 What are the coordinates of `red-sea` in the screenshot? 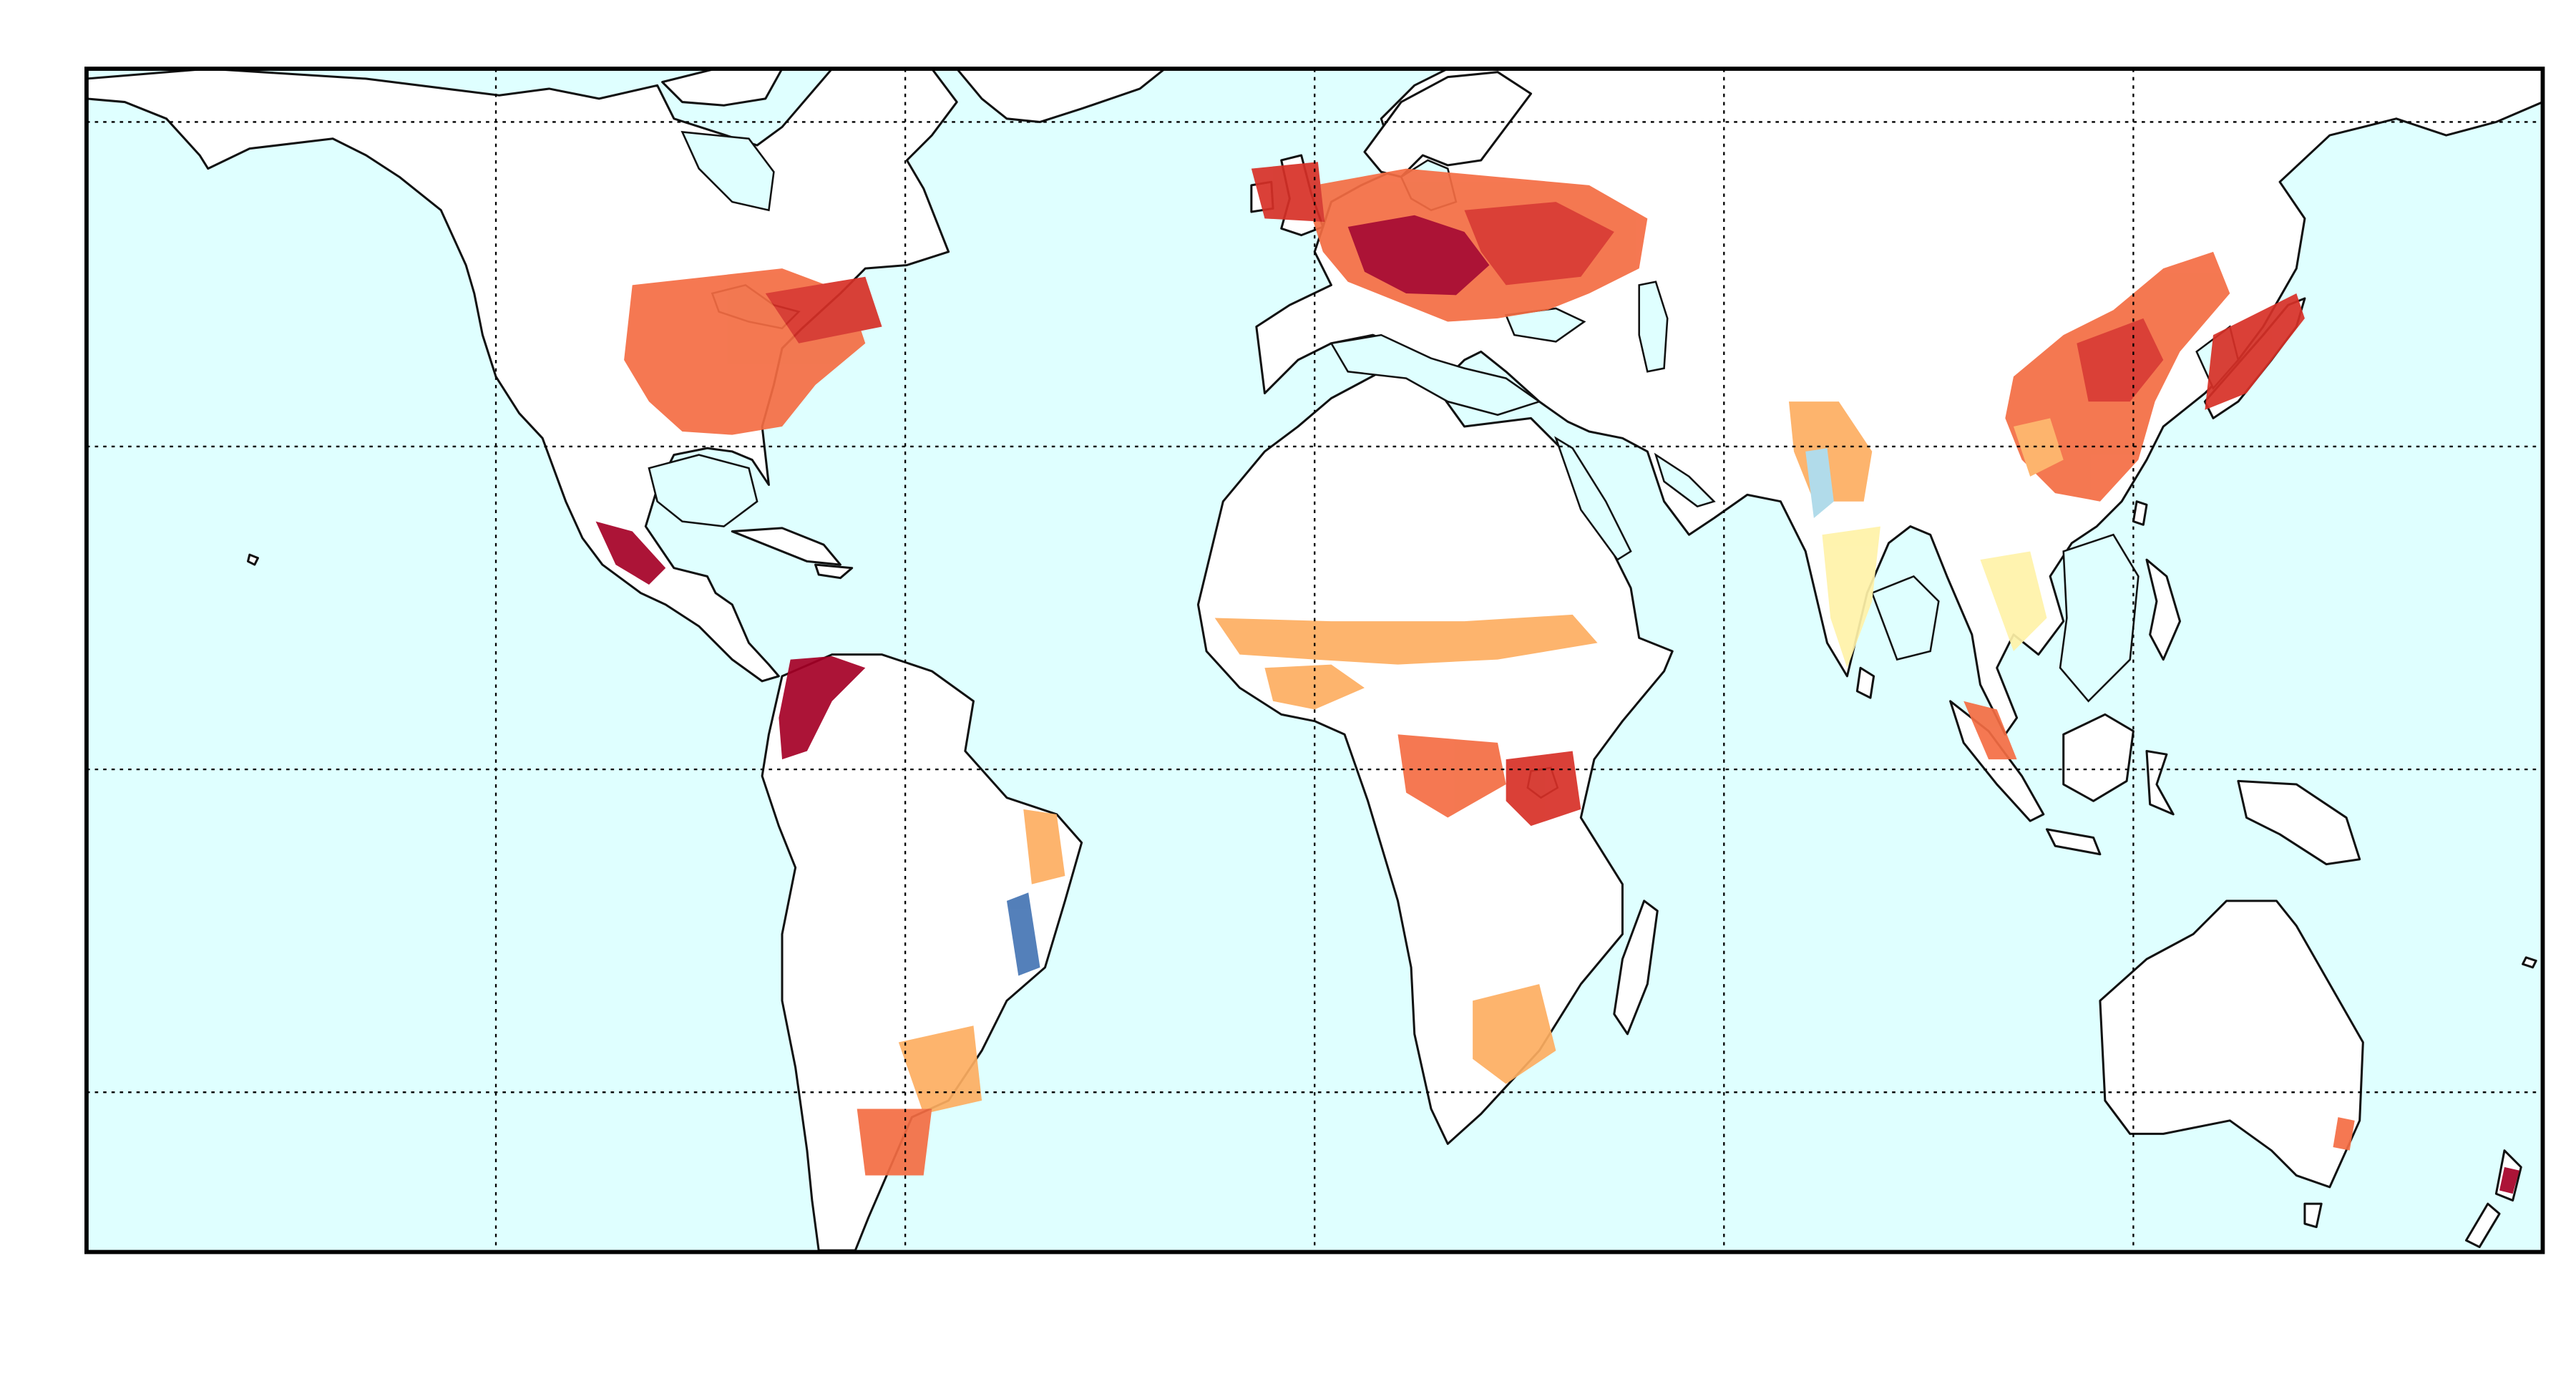 It's located at (1593, 498).